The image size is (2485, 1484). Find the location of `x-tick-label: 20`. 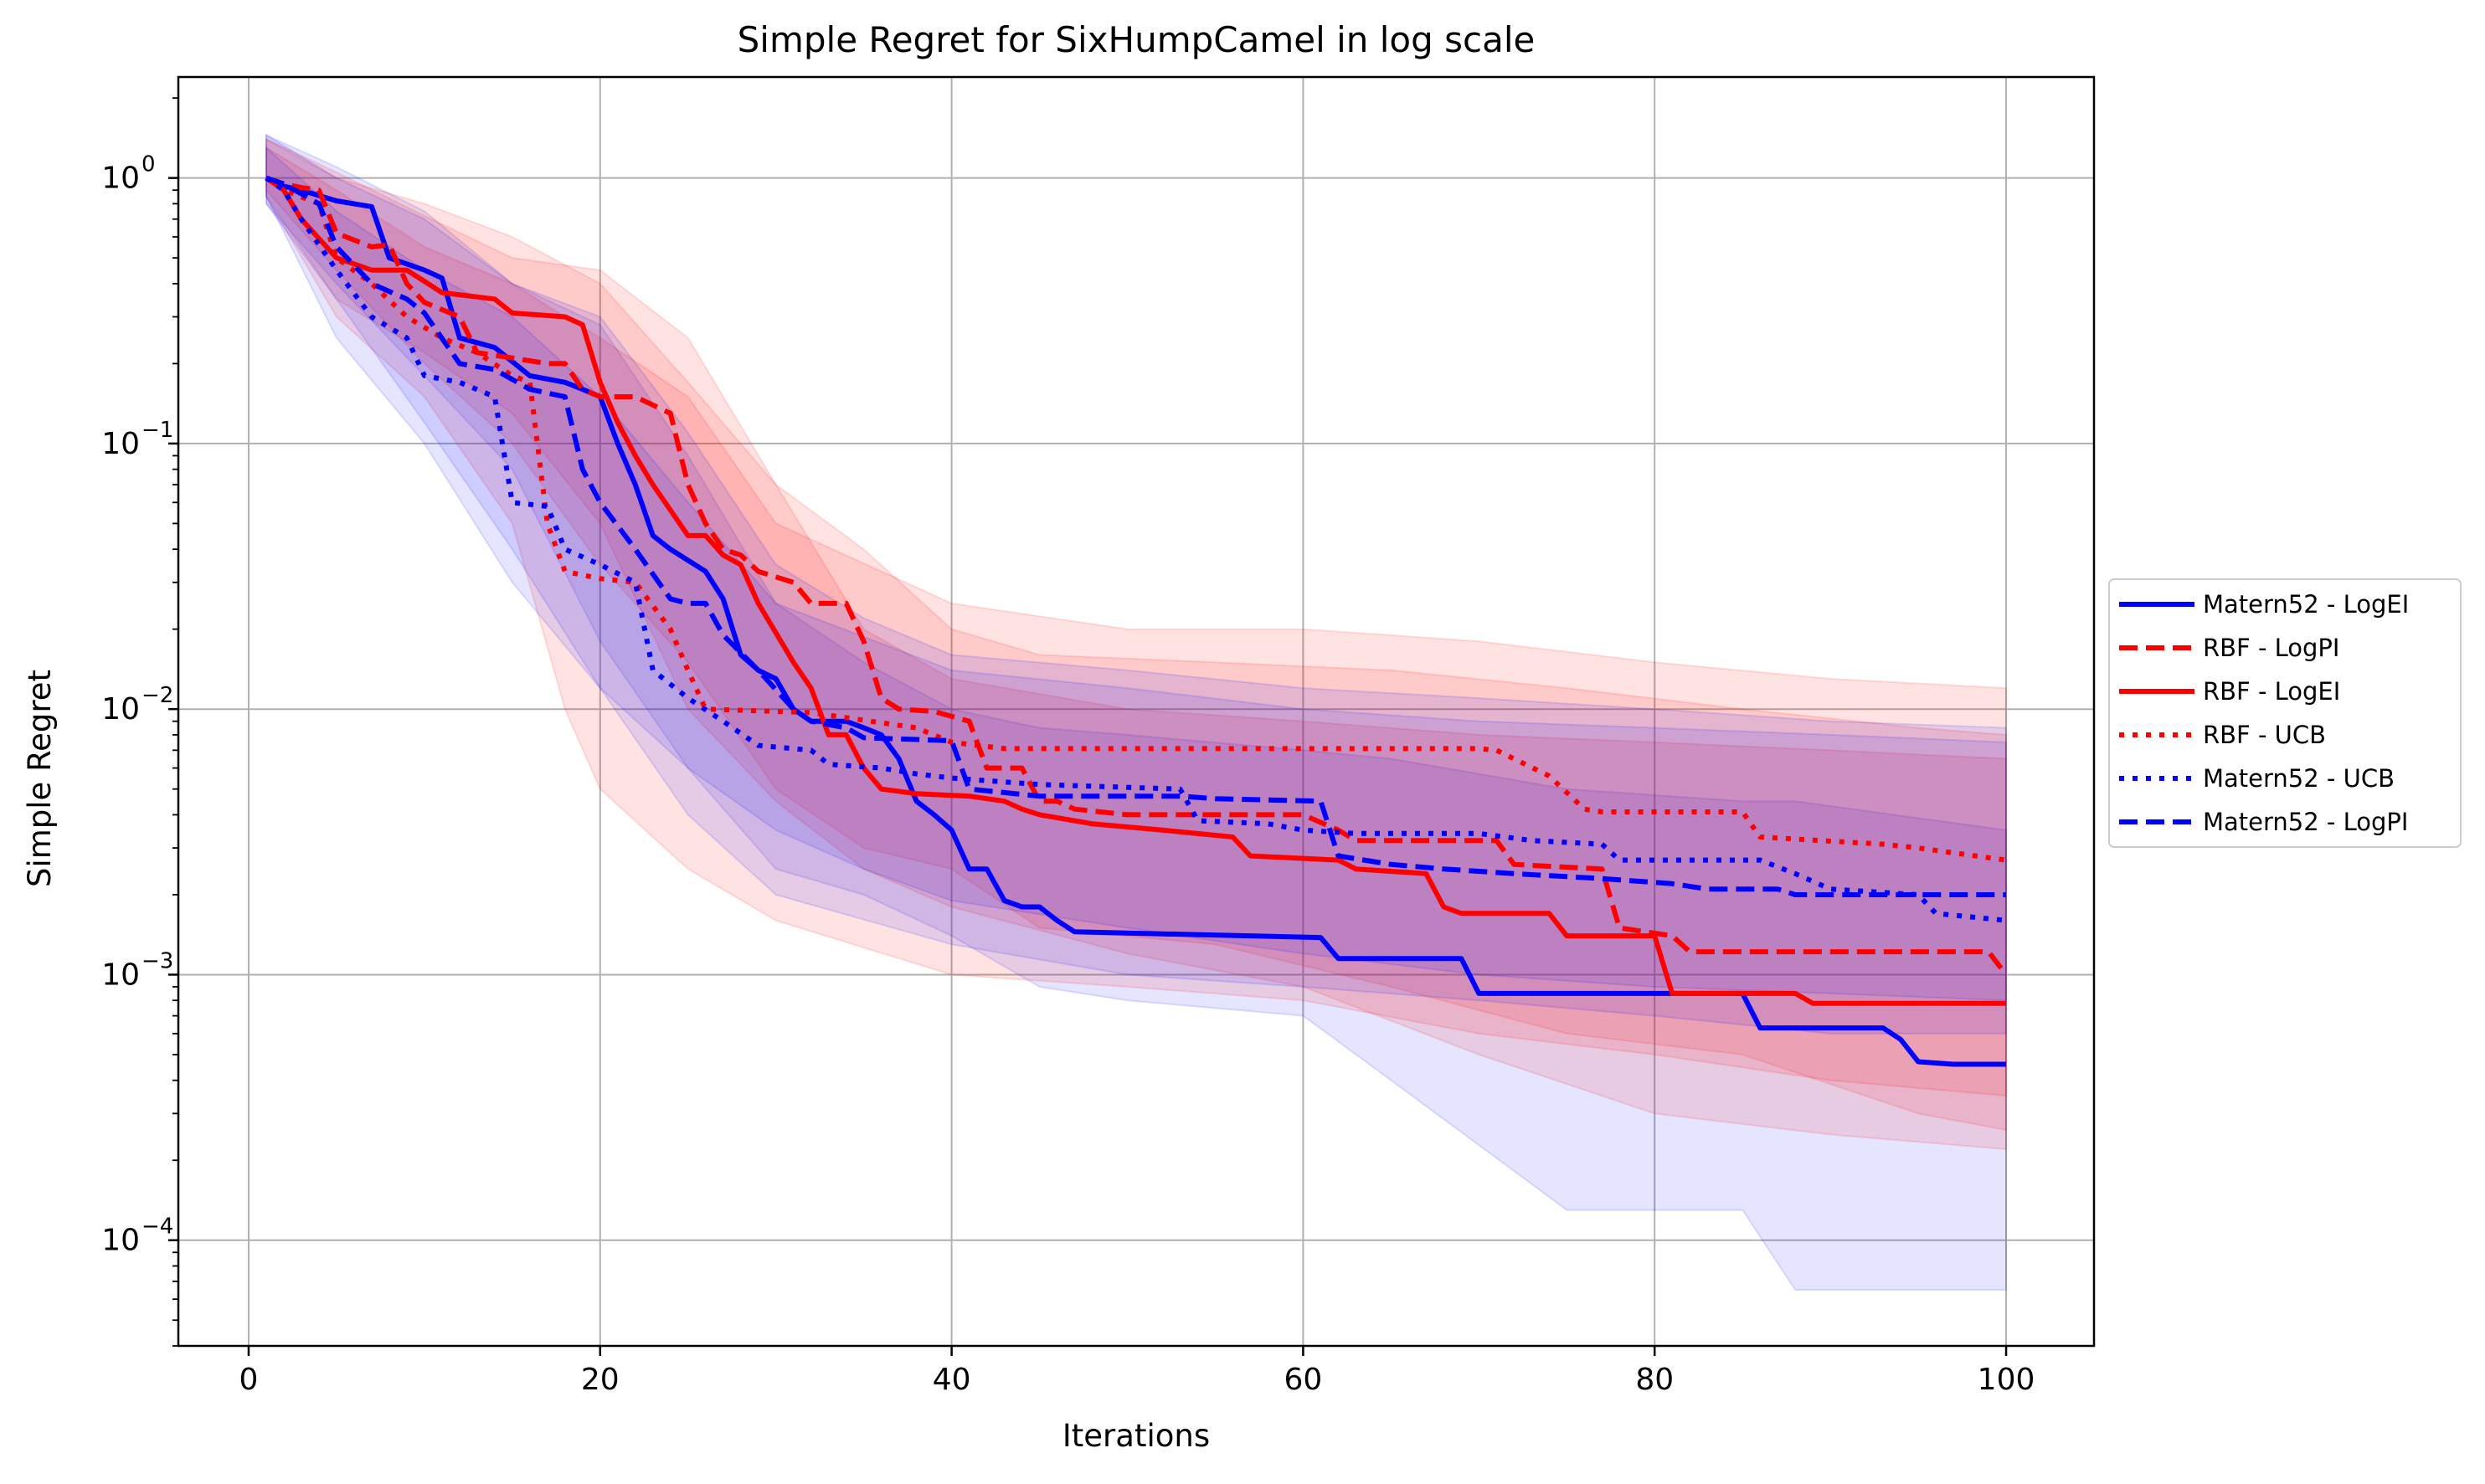

x-tick-label: 20 is located at coordinates (600, 1380).